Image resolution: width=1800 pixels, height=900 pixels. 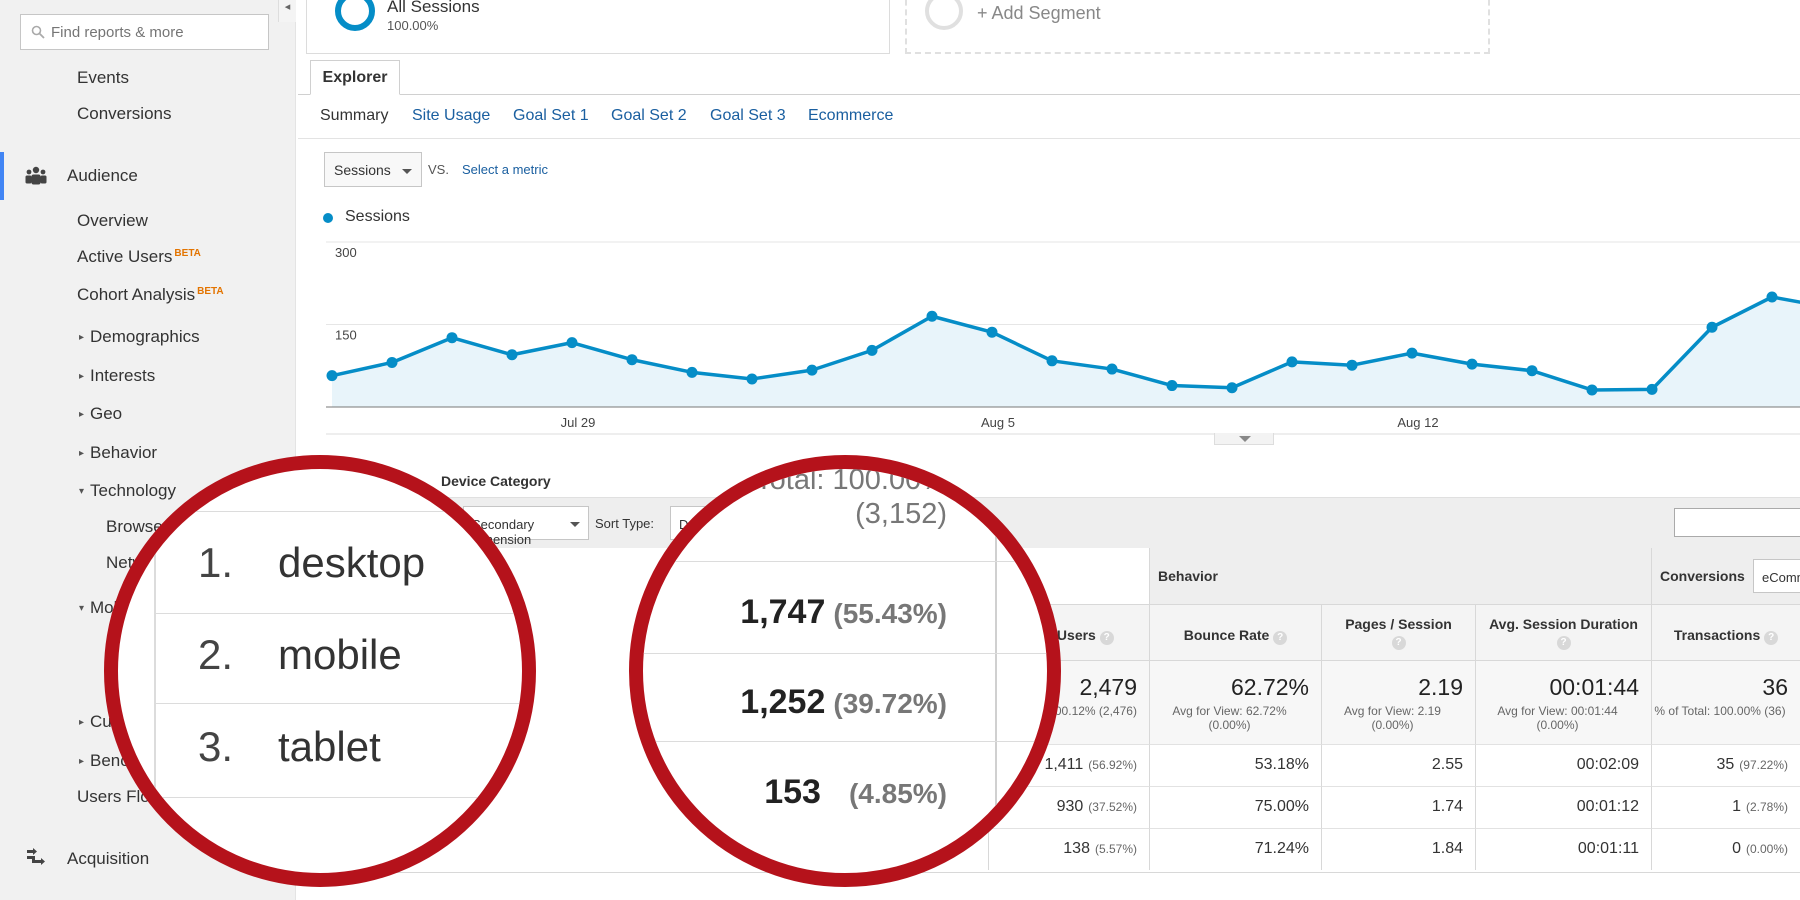 I want to click on callout-row-divider, so click(x=845, y=741).